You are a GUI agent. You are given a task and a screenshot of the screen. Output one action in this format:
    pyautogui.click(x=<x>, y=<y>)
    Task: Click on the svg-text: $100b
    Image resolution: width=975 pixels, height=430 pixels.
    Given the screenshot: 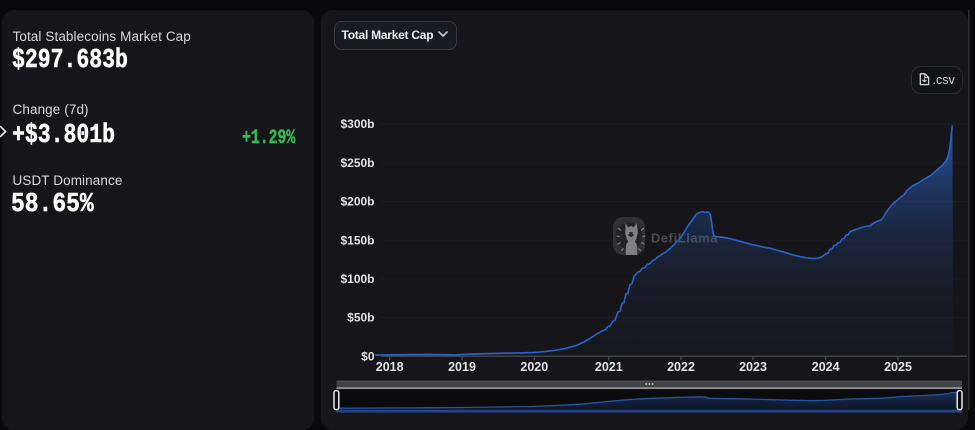 What is the action you would take?
    pyautogui.click(x=357, y=279)
    